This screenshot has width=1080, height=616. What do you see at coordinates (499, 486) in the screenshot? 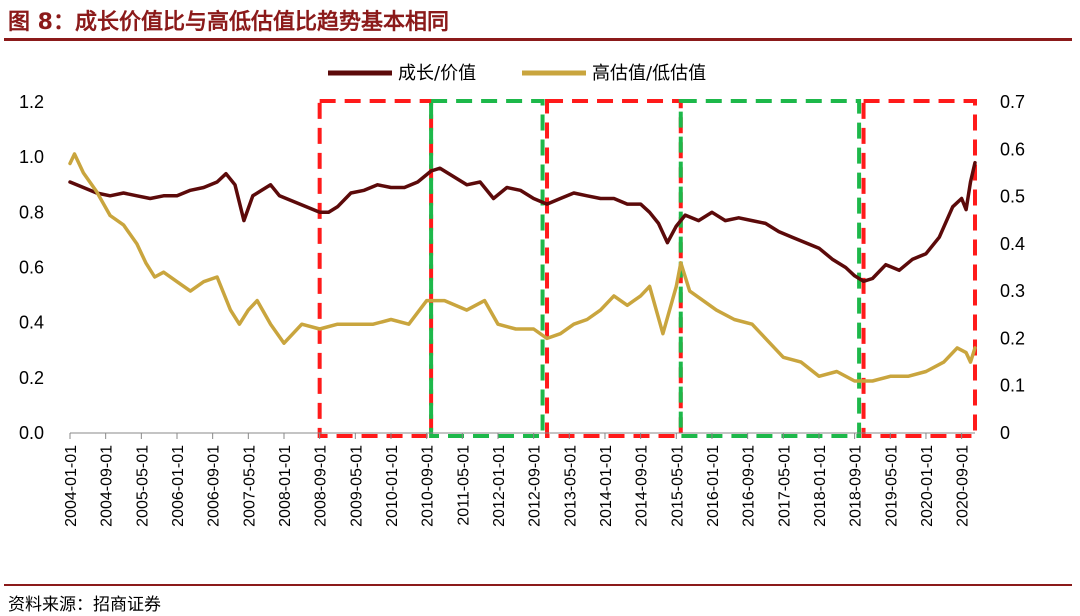
I see `x-axis-tick-label: 2012-01-01` at bounding box center [499, 486].